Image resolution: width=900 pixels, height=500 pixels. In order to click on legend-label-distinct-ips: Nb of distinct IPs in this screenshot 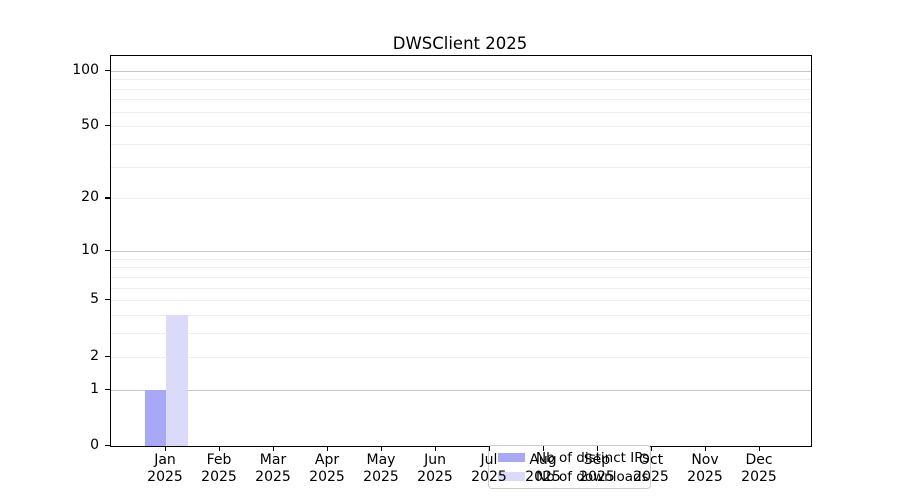, I will do `click(593, 457)`.